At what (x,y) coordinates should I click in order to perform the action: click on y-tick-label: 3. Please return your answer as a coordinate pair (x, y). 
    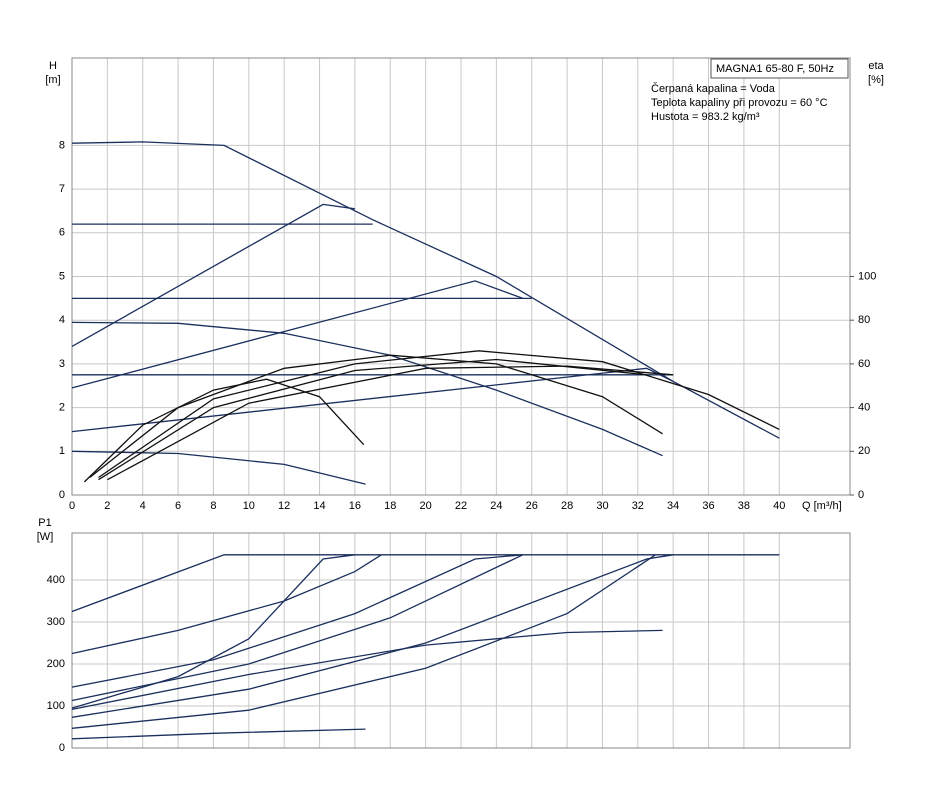
    Looking at the image, I should click on (62, 364).